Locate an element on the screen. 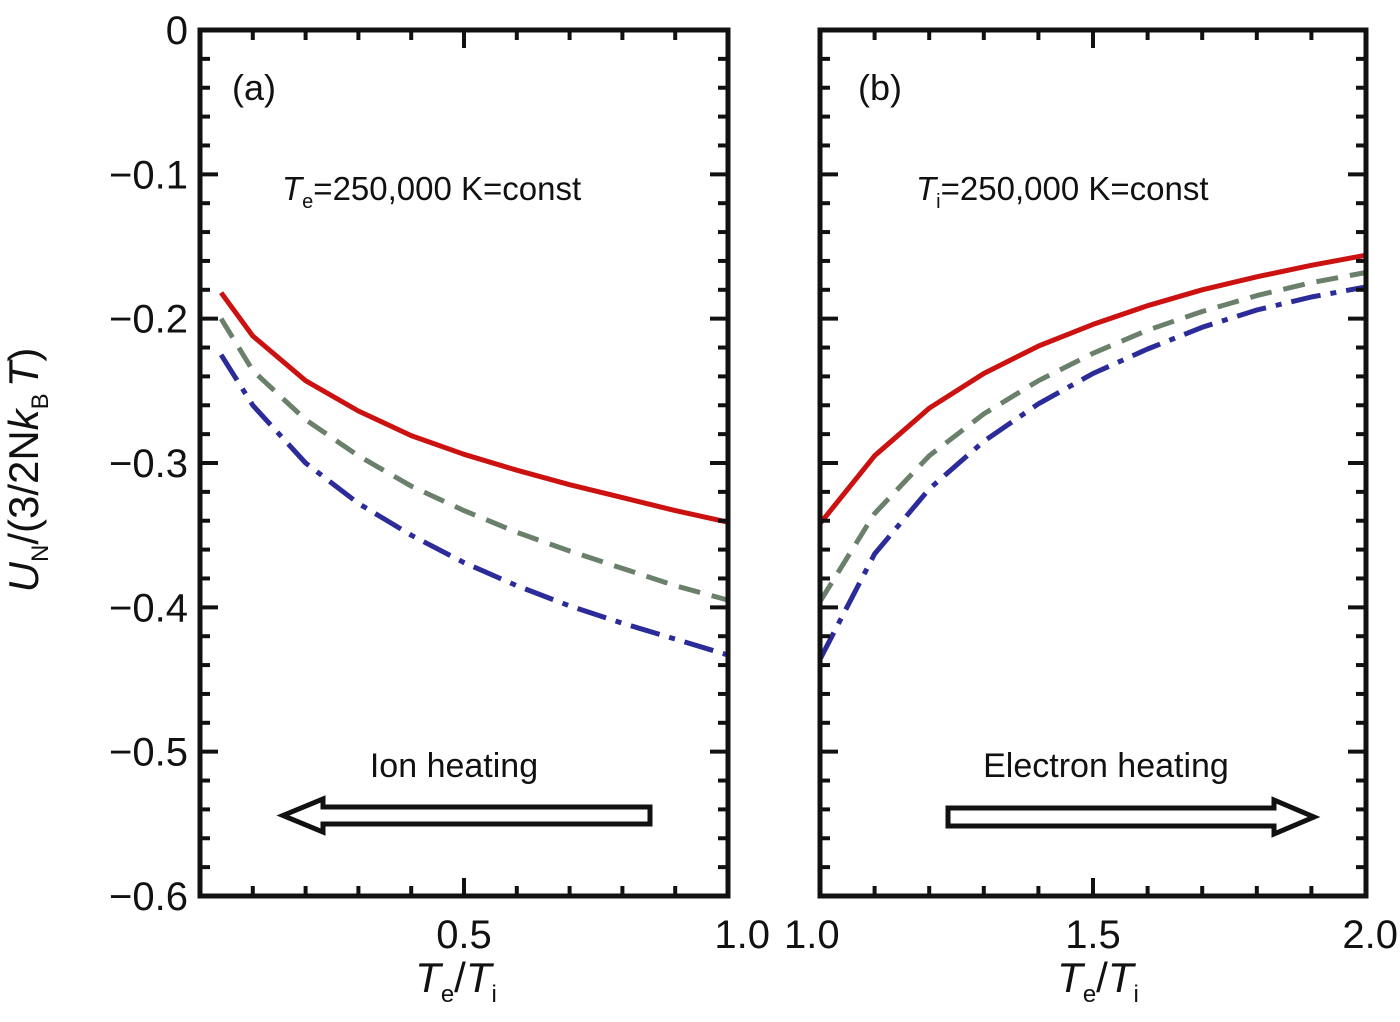  x-tick-label-a: 1.0 is located at coordinates (742, 935).